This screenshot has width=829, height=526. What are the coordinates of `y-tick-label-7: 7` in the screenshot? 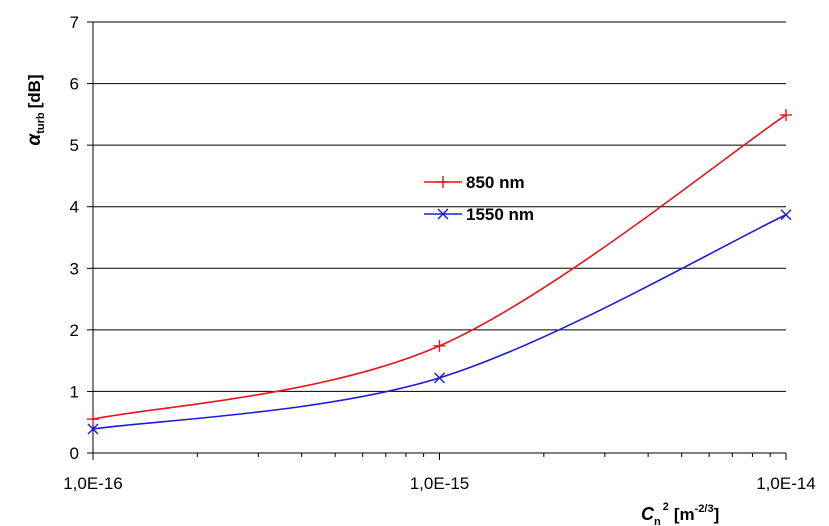 It's located at (74, 22).